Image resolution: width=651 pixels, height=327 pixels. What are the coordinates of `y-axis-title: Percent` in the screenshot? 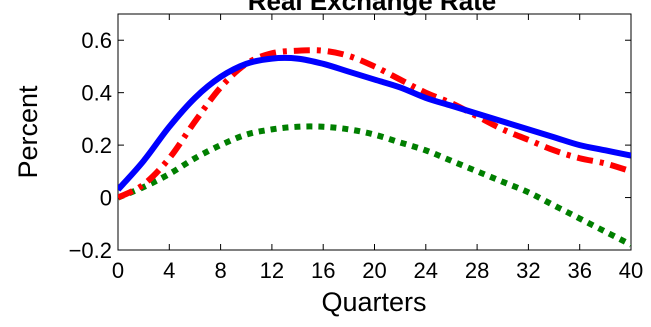 It's located at (28, 132).